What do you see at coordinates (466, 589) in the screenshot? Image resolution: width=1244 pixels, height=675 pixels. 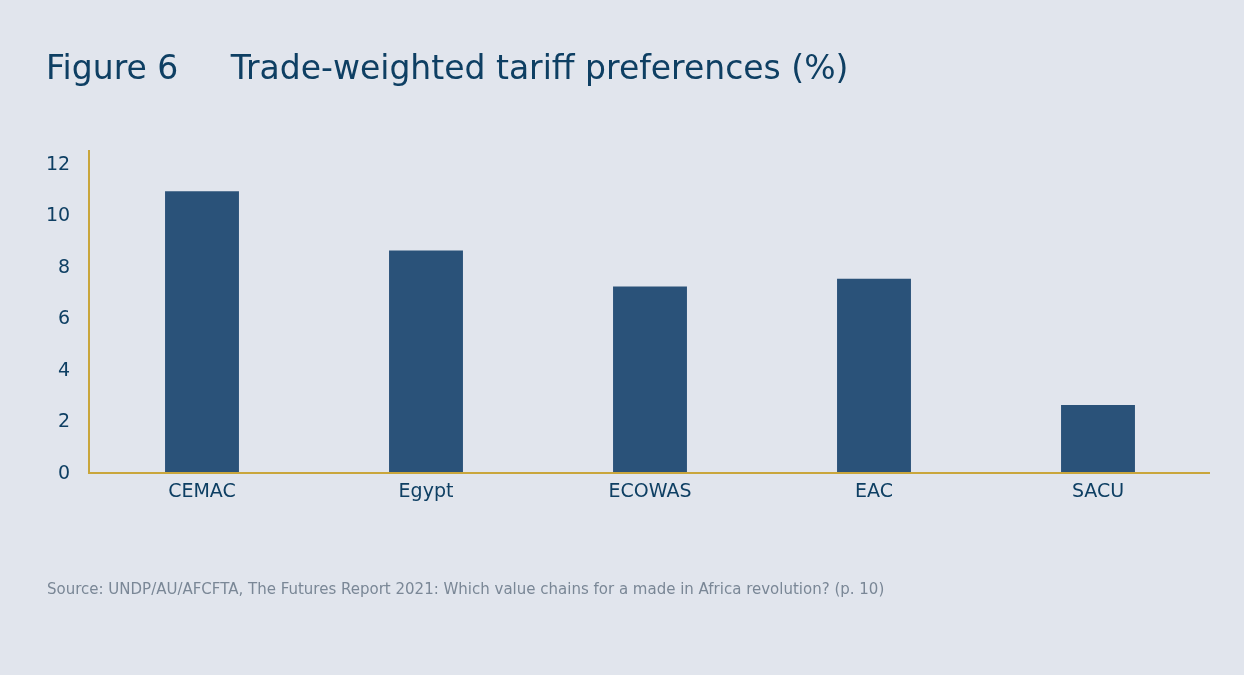 I see `source-note: Source: UNDP/AU/AFCFTA, The Futures Report 2021: Which value chains for a made in Africa revolution? (p. 10)` at bounding box center [466, 589].